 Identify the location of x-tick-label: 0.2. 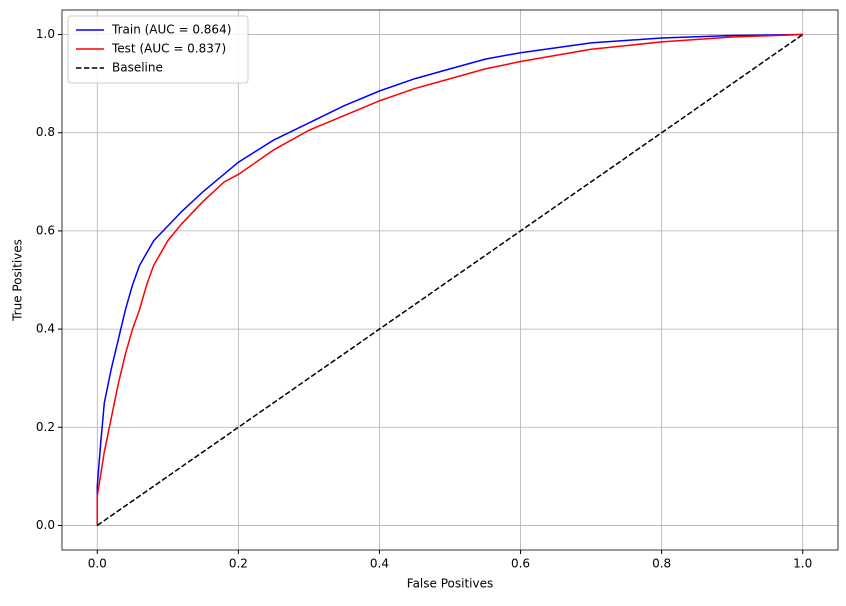
(238, 564).